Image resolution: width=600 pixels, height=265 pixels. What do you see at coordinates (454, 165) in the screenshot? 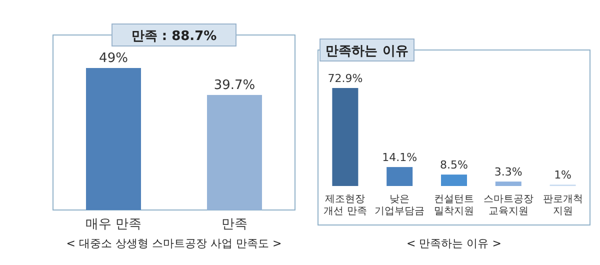
I see `data-label: 8.5%` at bounding box center [454, 165].